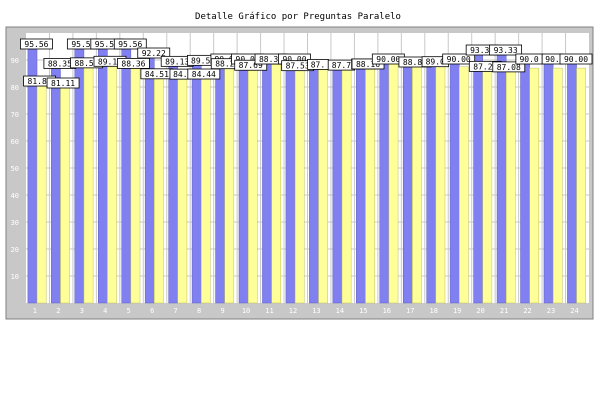  Describe the element at coordinates (269, 311) in the screenshot. I see `x-tick-label: 11` at that location.